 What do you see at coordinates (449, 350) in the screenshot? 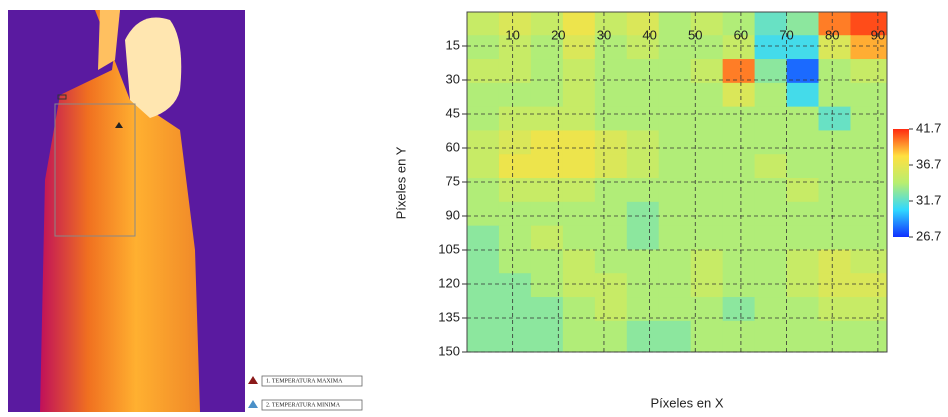
I see `y-tick-label: 150` at bounding box center [449, 350].